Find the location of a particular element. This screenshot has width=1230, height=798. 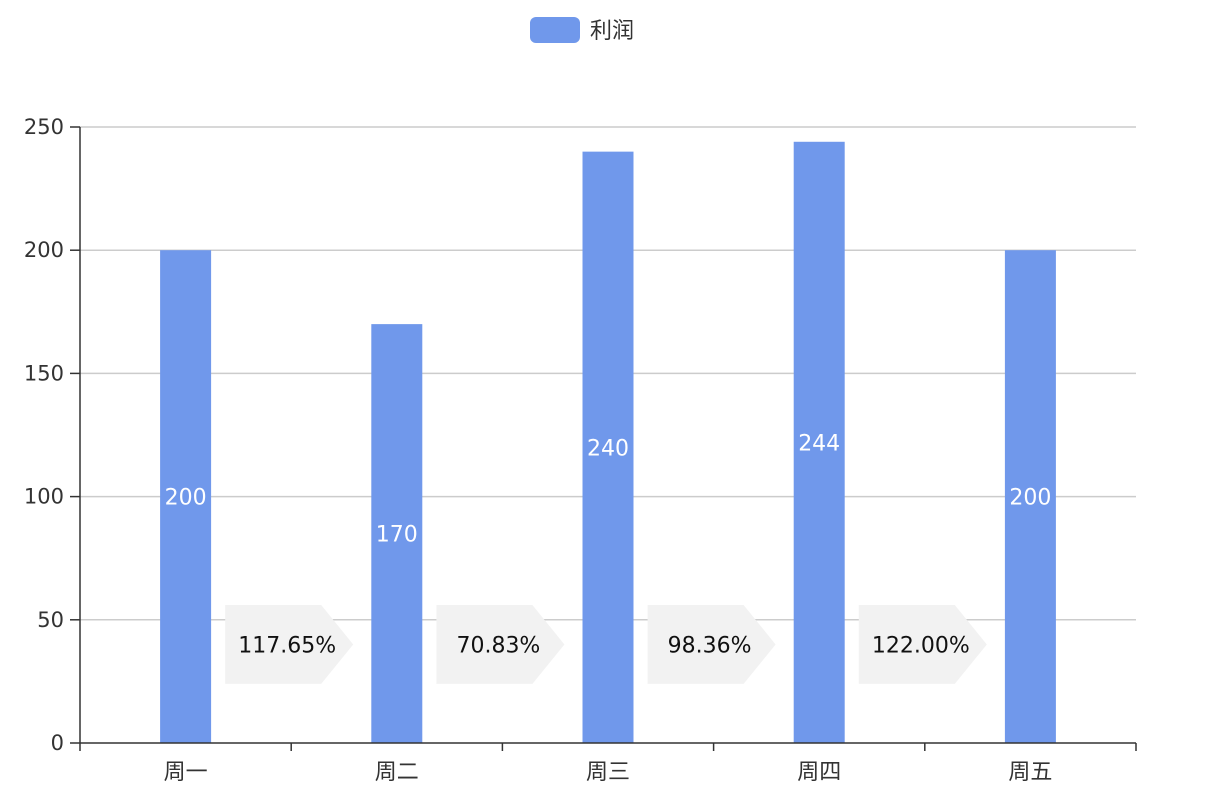

x-axis-category-labels: 周一 周二 周三 周四 周五 is located at coordinates (608, 772).